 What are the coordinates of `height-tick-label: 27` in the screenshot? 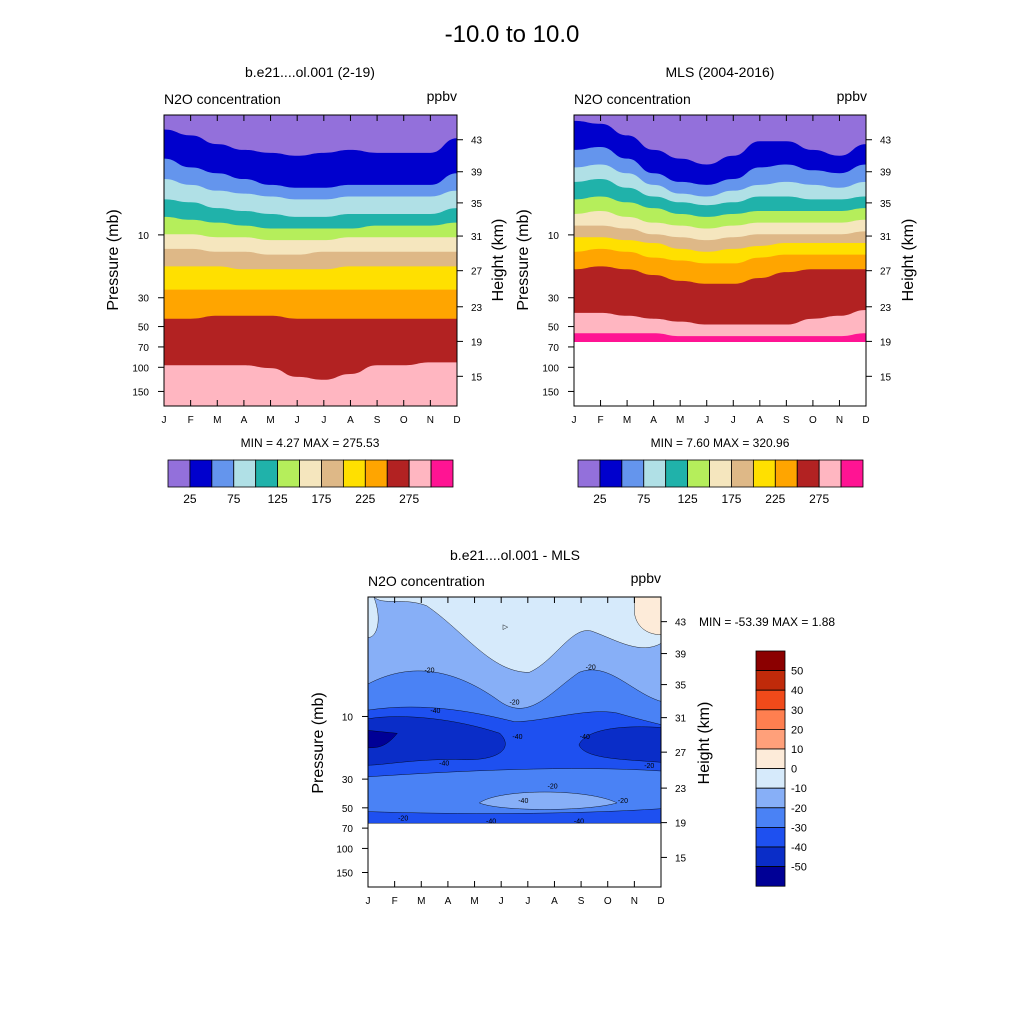 It's located at (477, 272).